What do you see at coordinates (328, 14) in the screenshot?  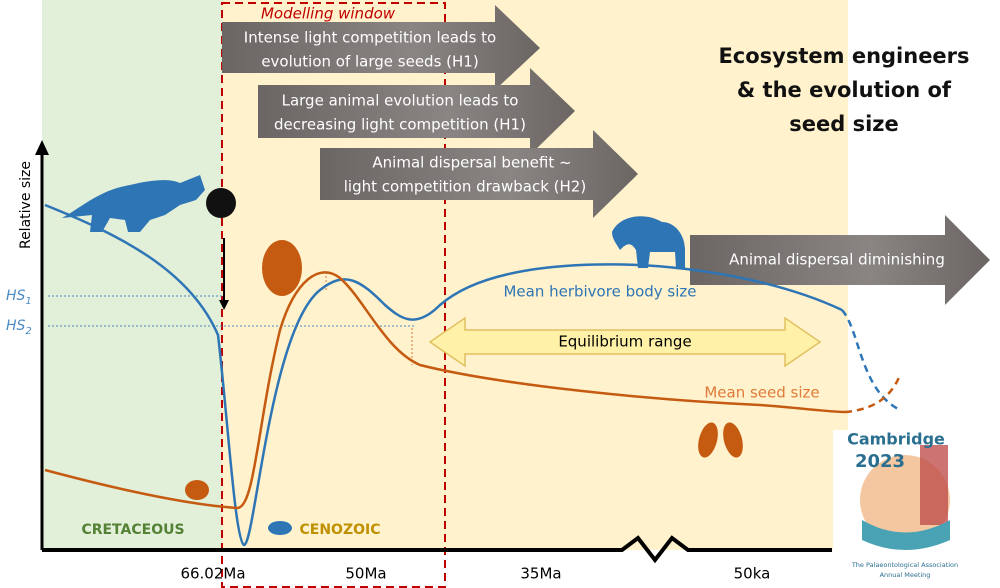 I see `modelling-window-label: Modelling window` at bounding box center [328, 14].